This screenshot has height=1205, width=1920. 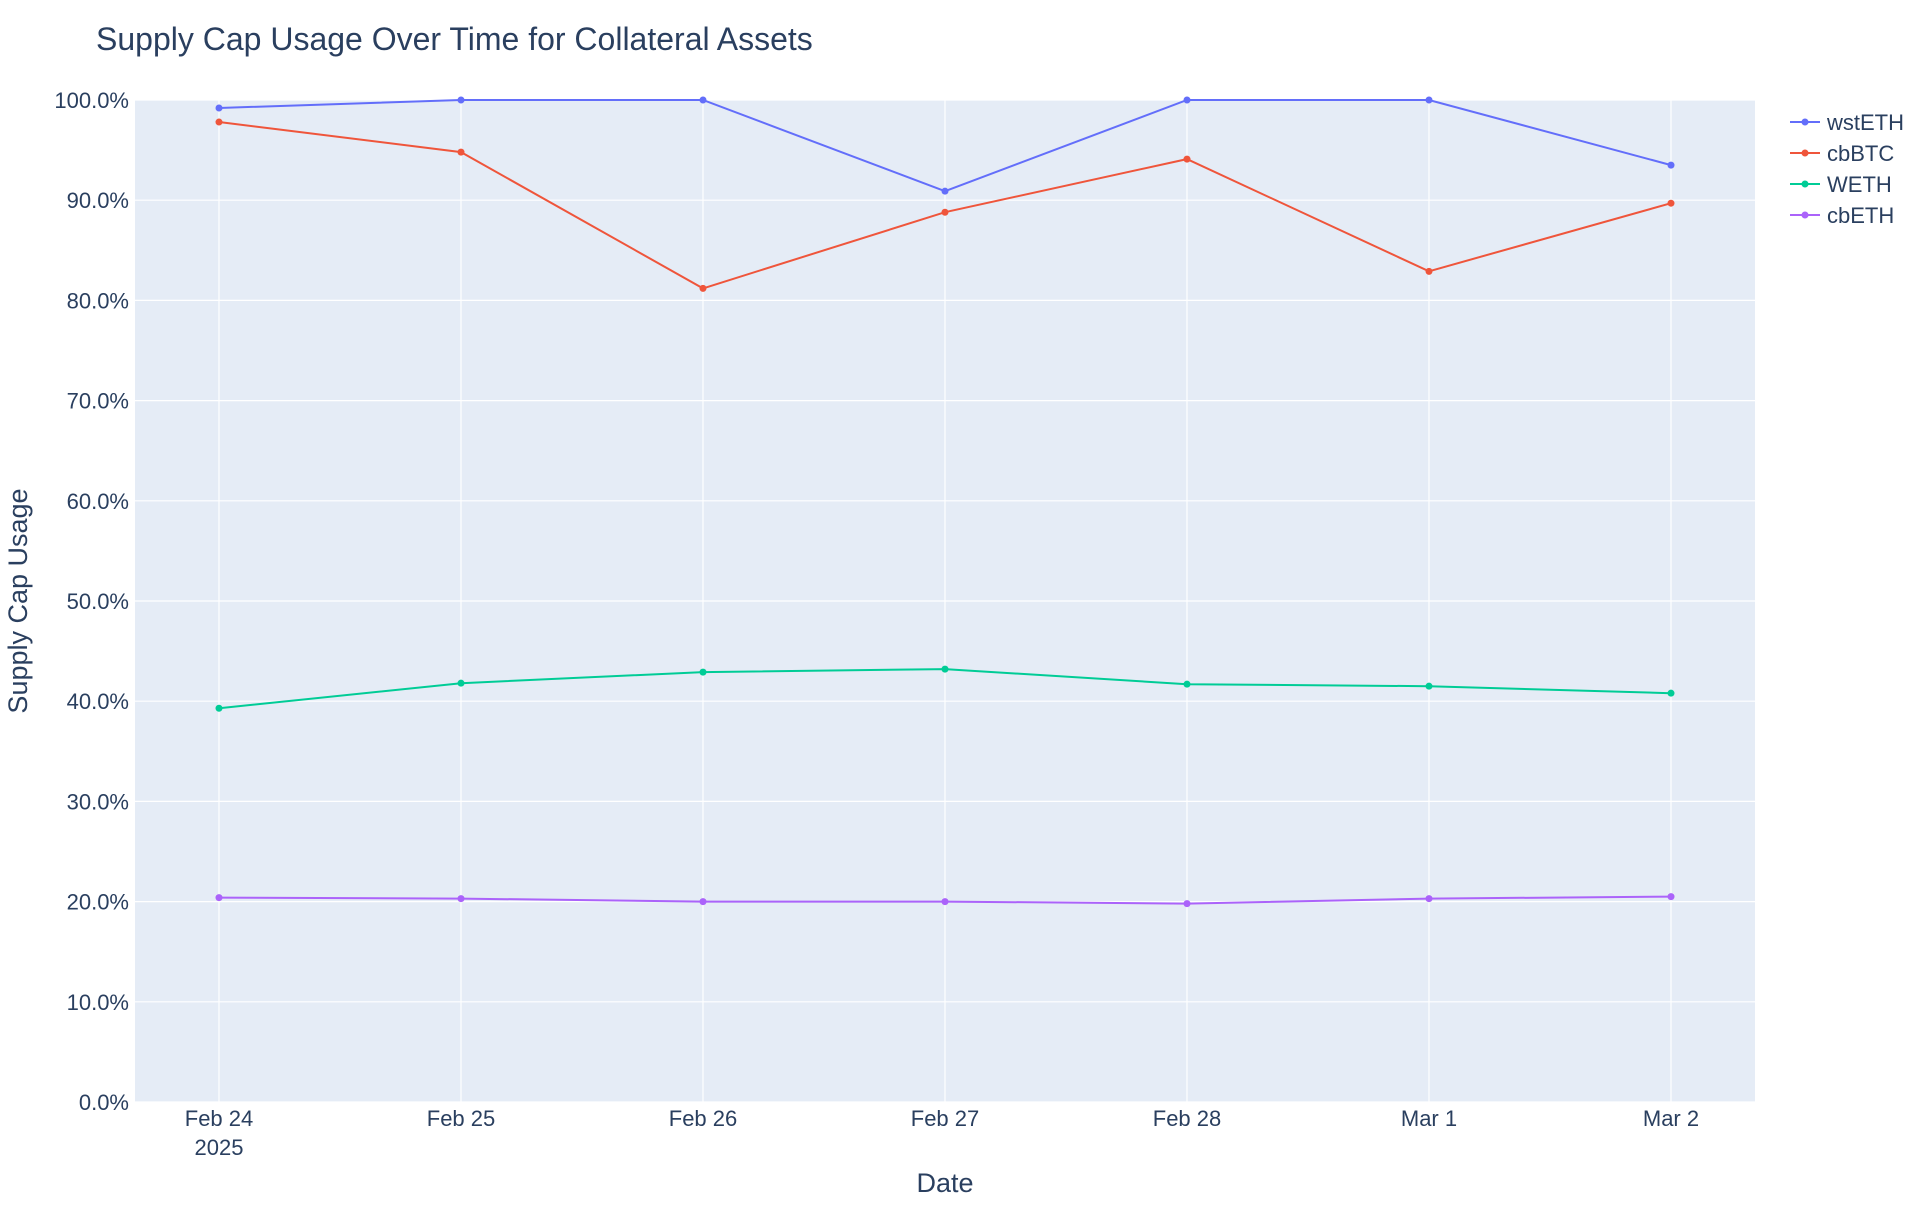 I want to click on y-tick-label: 20.0%, so click(x=98, y=902).